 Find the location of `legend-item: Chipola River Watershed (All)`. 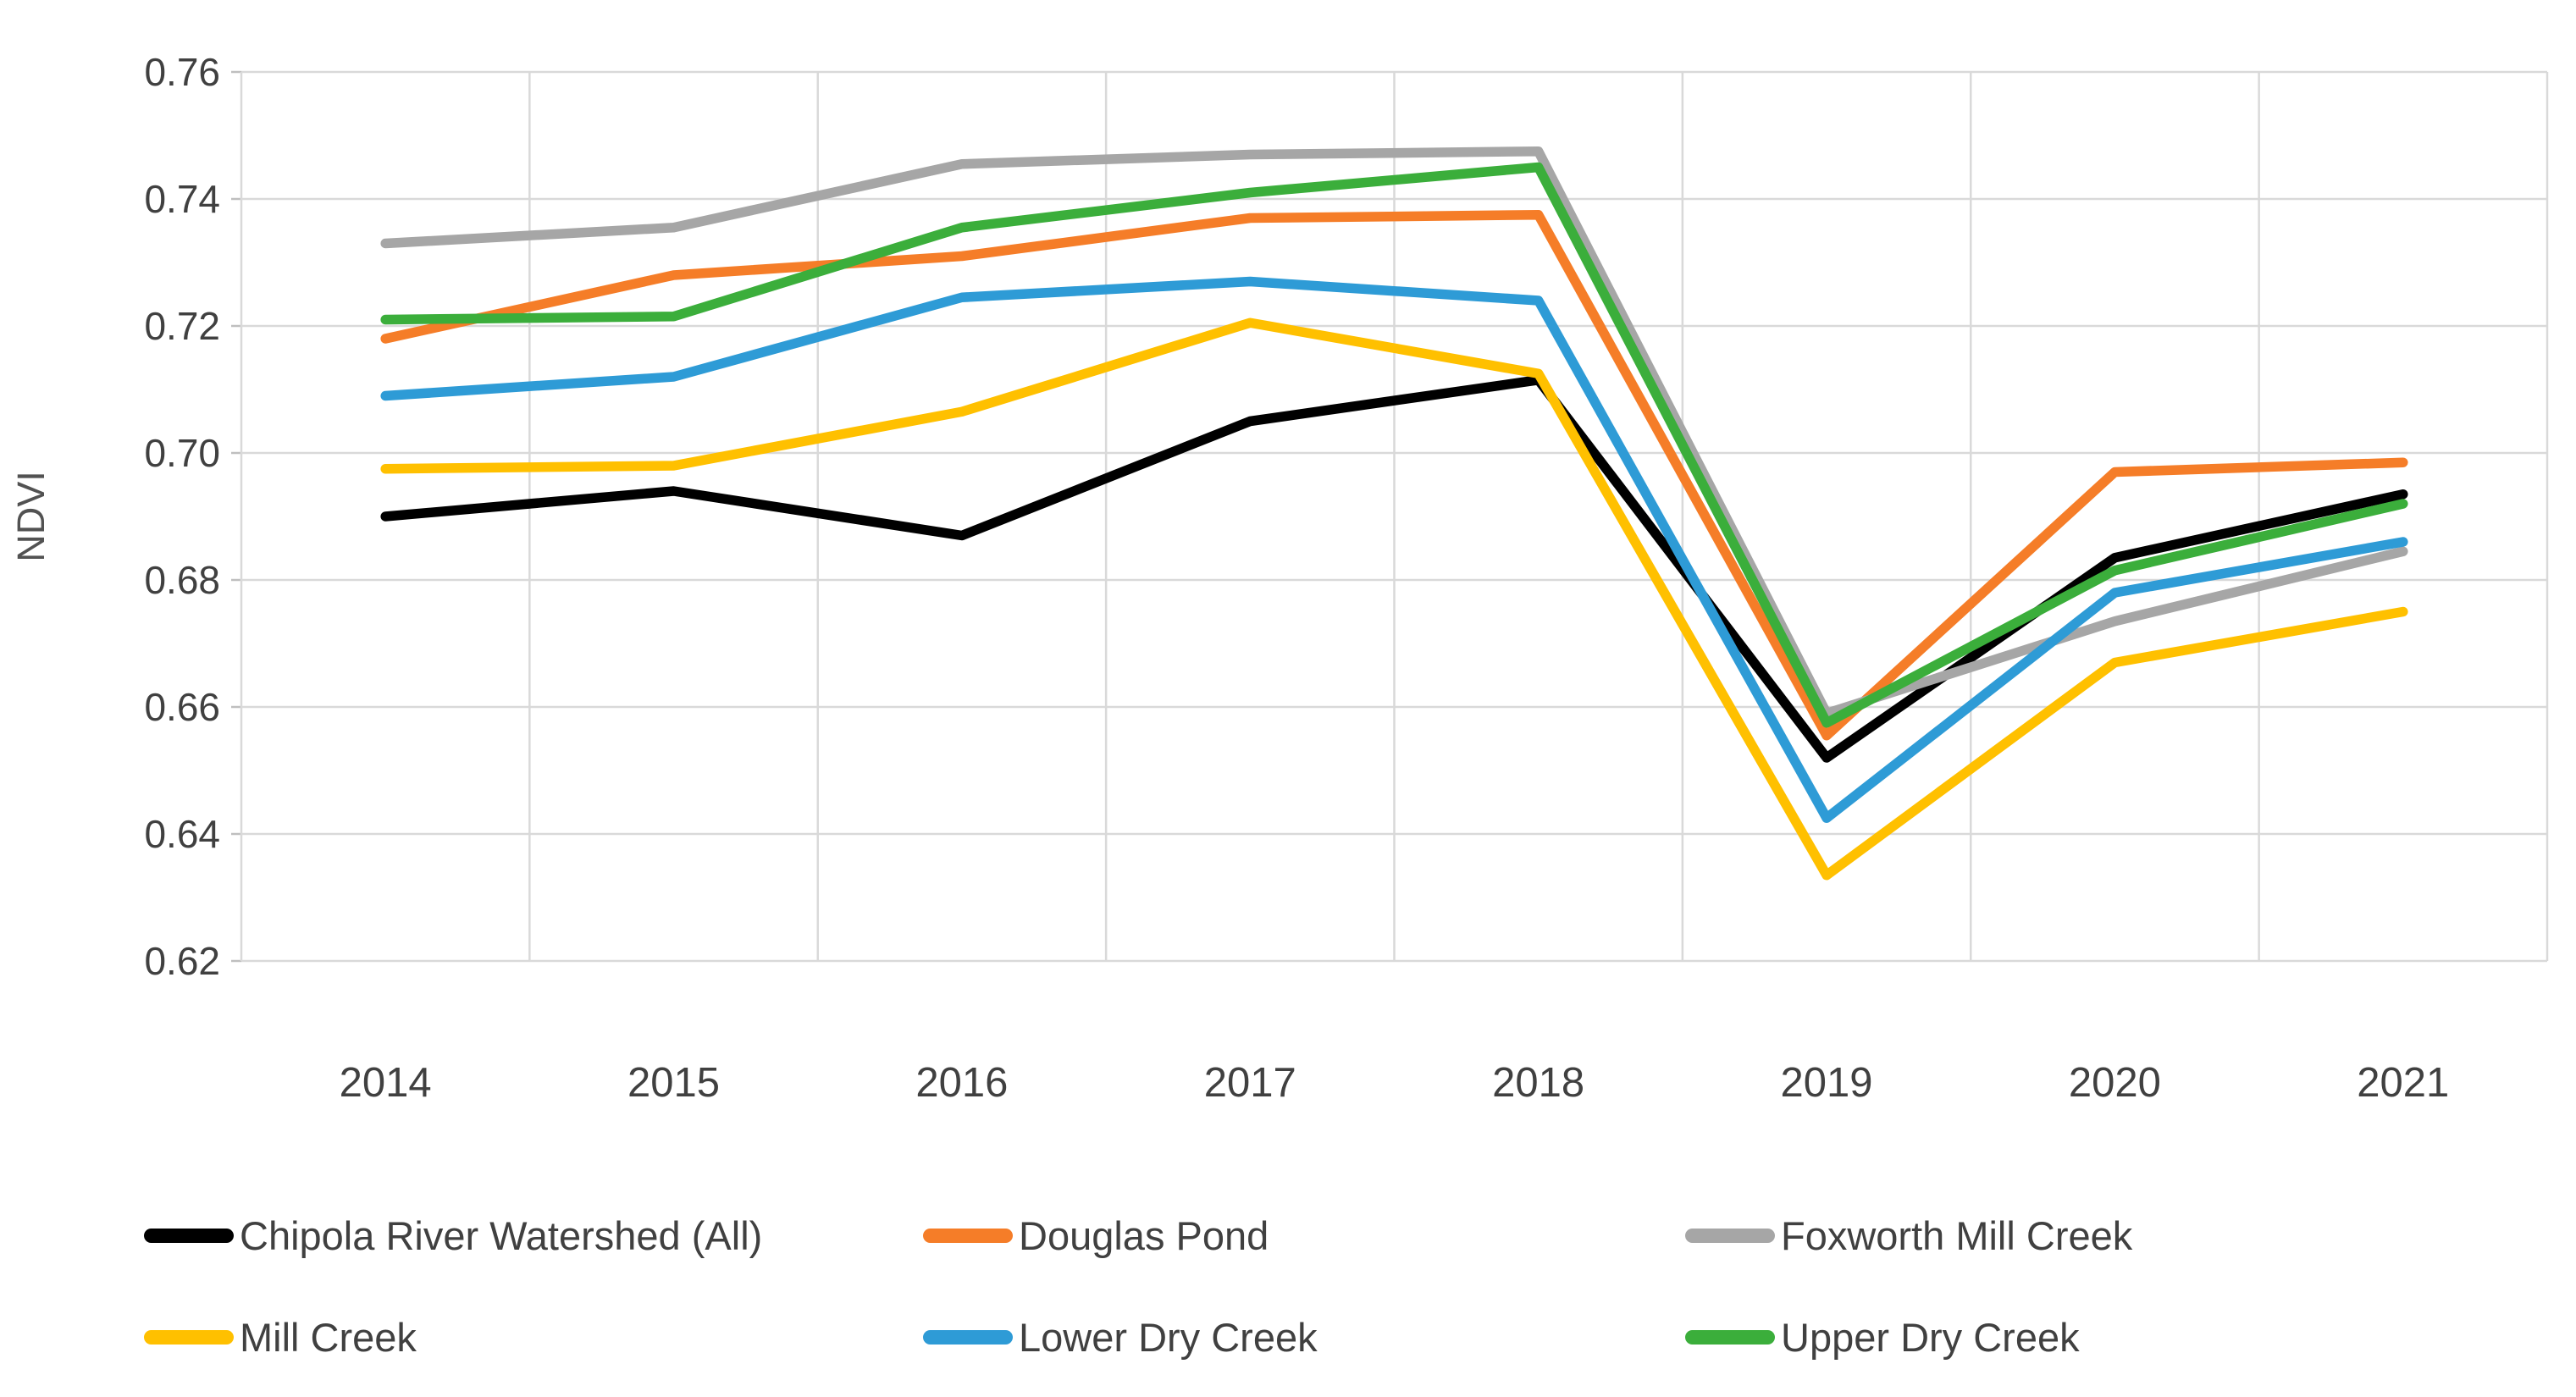

legend-item: Chipola River Watershed (All) is located at coordinates (453, 1235).